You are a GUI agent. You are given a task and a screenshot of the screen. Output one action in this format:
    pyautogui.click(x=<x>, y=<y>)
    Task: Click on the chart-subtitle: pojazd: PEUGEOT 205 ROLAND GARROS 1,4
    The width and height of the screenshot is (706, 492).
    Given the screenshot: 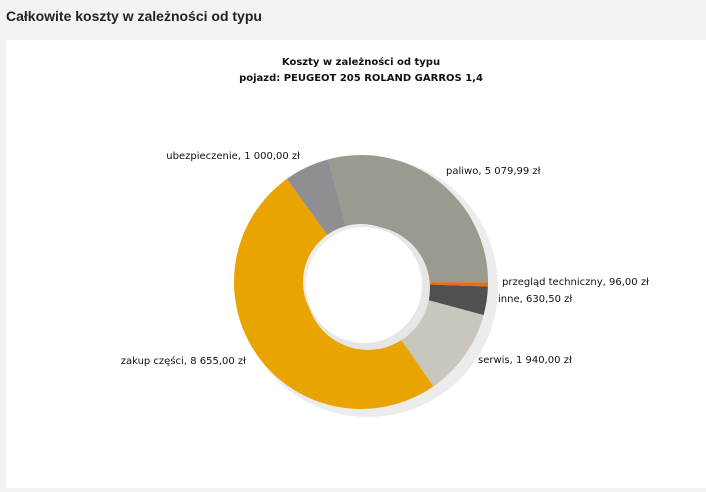 What is the action you would take?
    pyautogui.click(x=361, y=78)
    